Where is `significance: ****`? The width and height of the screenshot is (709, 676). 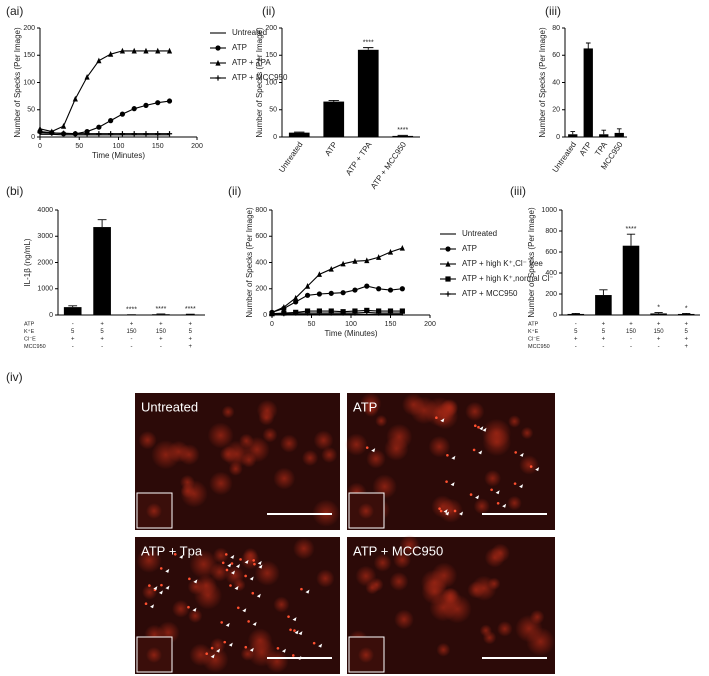
significance: **** is located at coordinates (131, 310).